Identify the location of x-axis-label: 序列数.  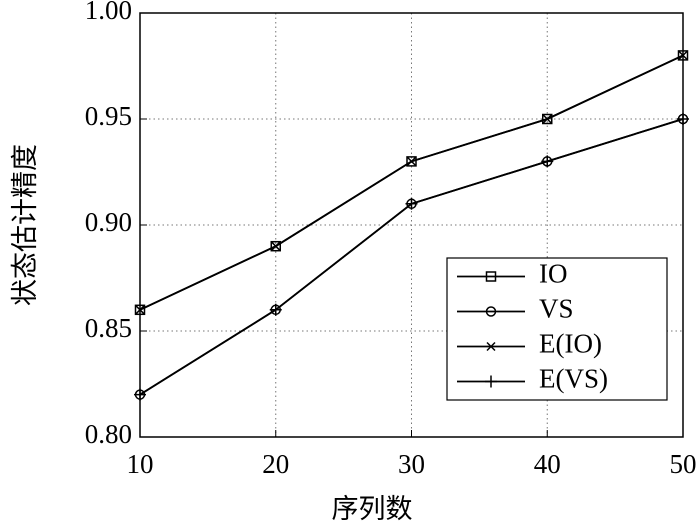
(372, 509).